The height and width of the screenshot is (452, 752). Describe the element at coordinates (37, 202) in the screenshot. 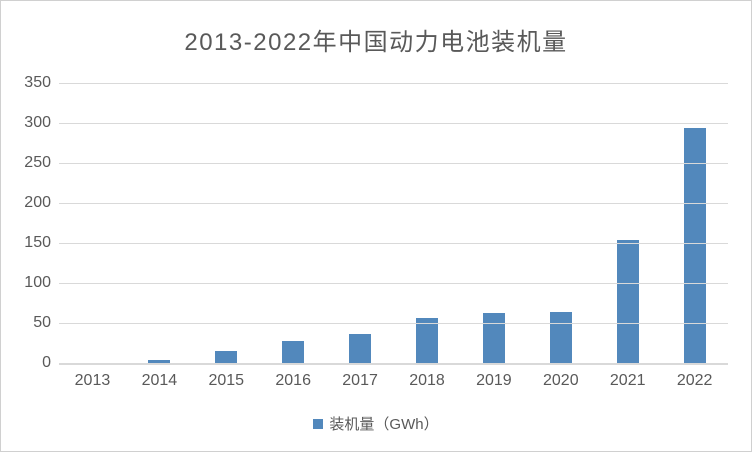

I see `y-axis-tick-label: 200` at that location.